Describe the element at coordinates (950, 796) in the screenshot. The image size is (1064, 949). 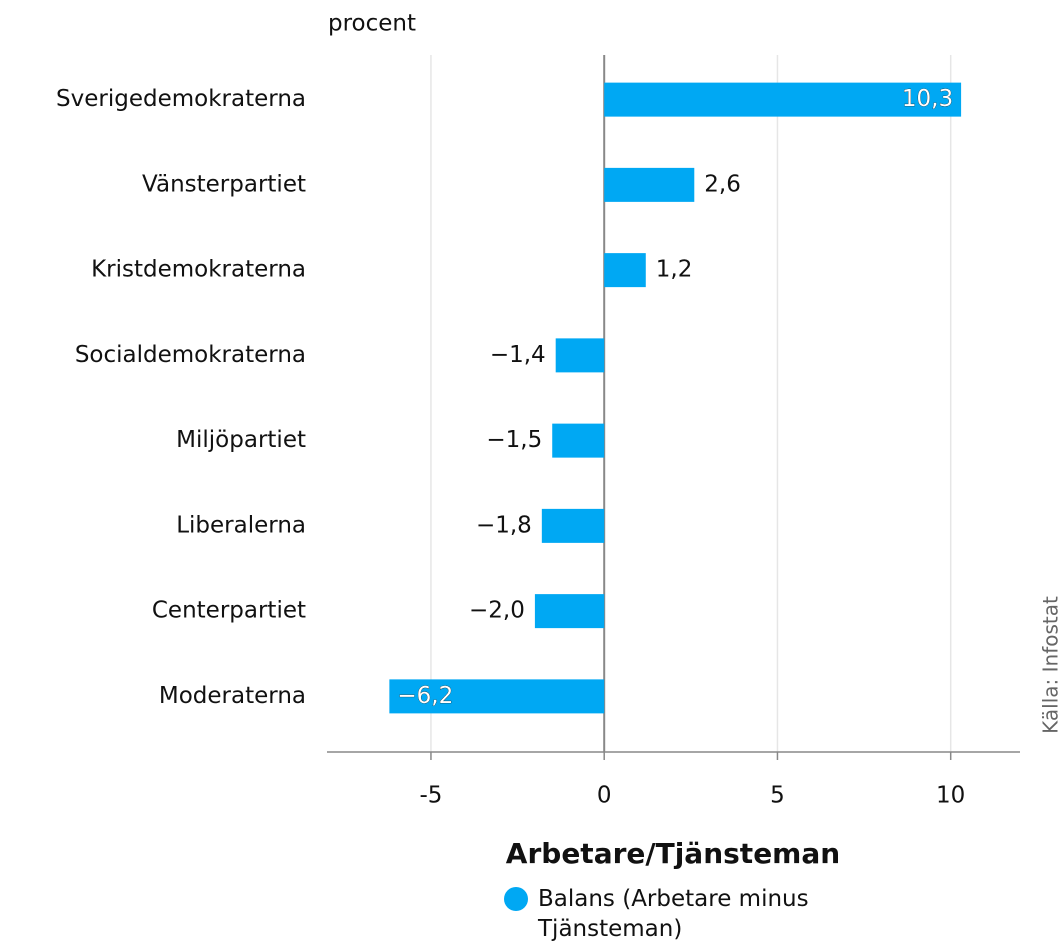
I see `x-tick-label: 10` at that location.